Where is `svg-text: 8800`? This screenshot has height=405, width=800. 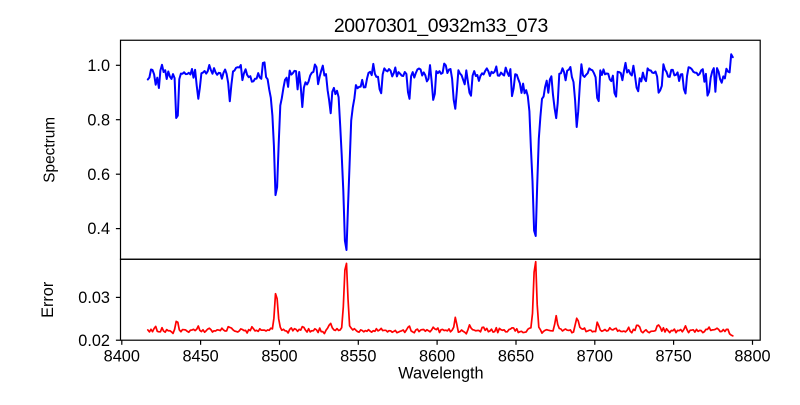 svg-text: 8800 is located at coordinates (752, 356).